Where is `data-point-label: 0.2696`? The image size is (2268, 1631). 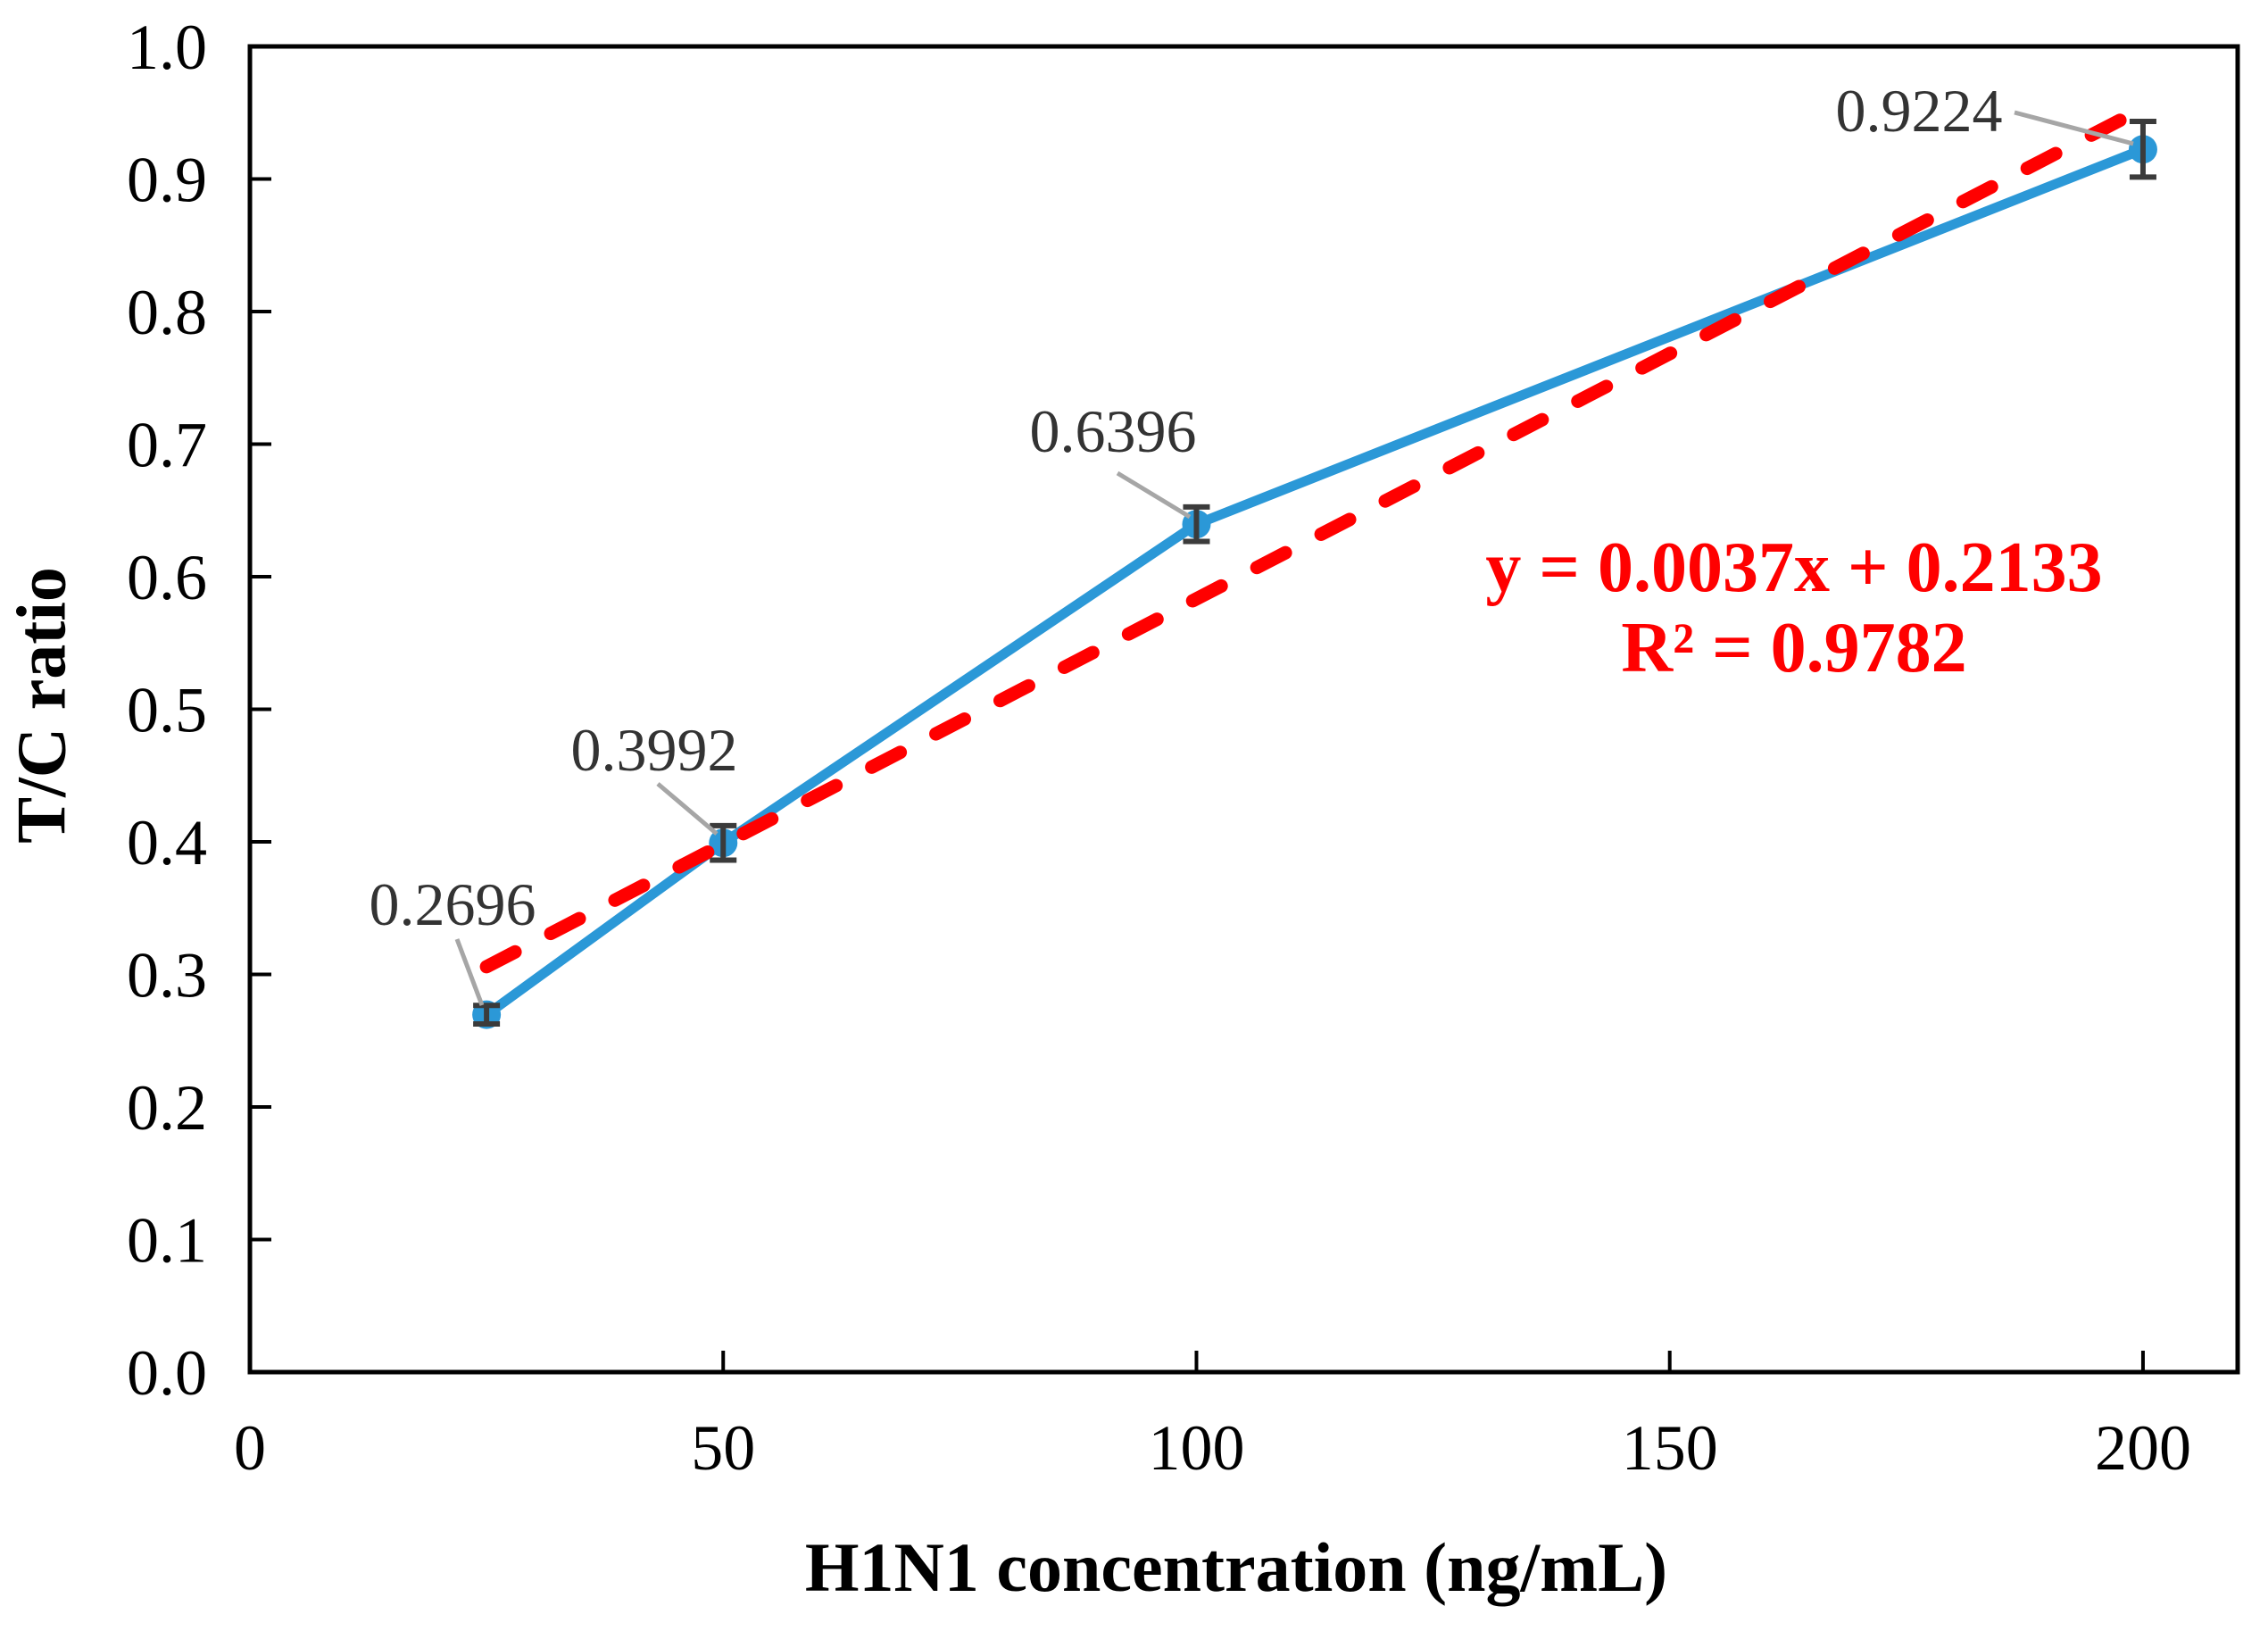
data-point-label: 0.2696 is located at coordinates (453, 904).